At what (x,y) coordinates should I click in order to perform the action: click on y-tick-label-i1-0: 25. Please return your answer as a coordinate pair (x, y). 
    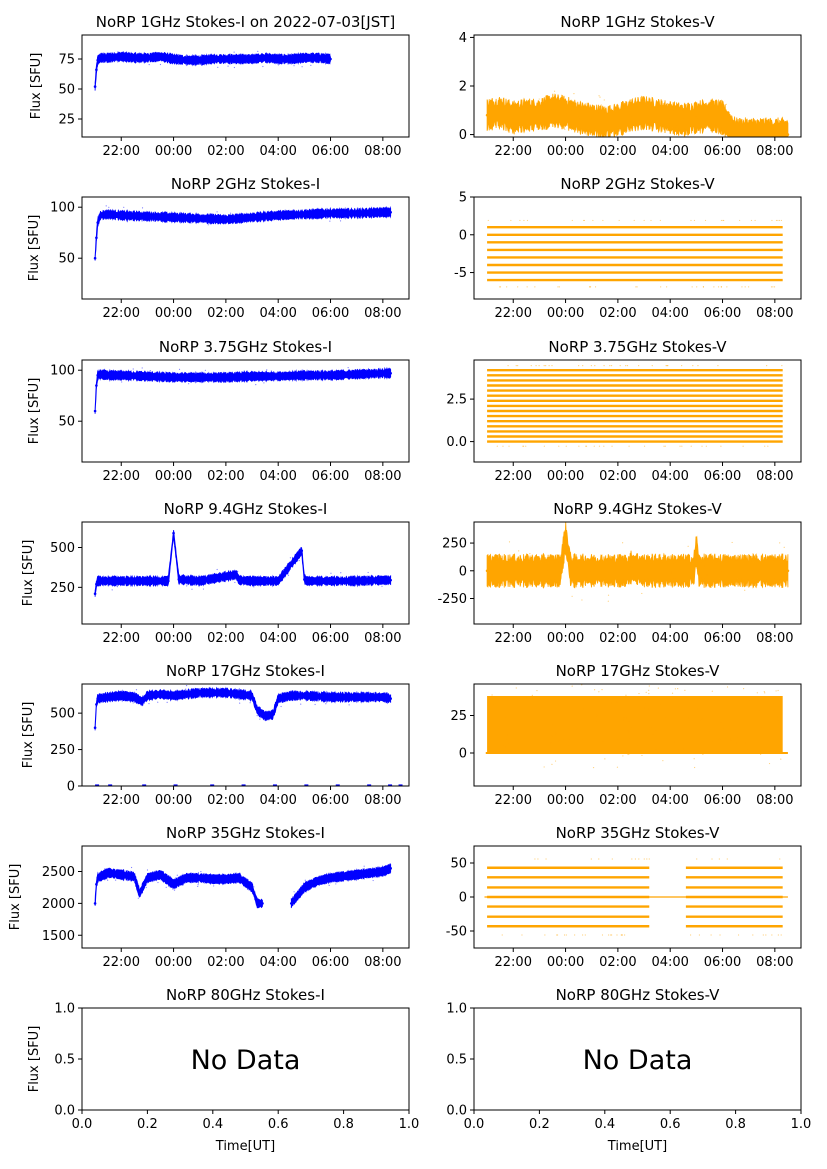
    Looking at the image, I should click on (66, 120).